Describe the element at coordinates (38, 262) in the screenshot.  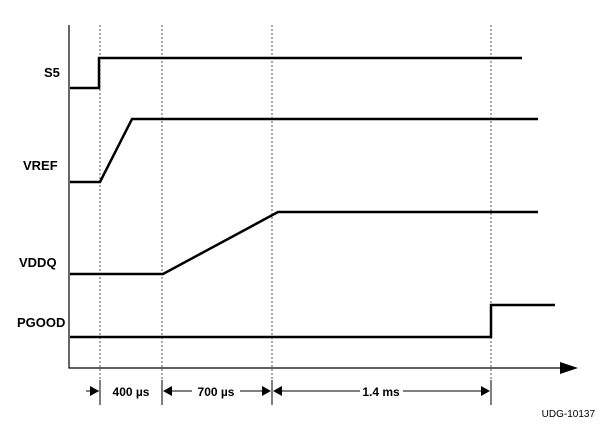
I see `vddq-label: VDDQ` at that location.